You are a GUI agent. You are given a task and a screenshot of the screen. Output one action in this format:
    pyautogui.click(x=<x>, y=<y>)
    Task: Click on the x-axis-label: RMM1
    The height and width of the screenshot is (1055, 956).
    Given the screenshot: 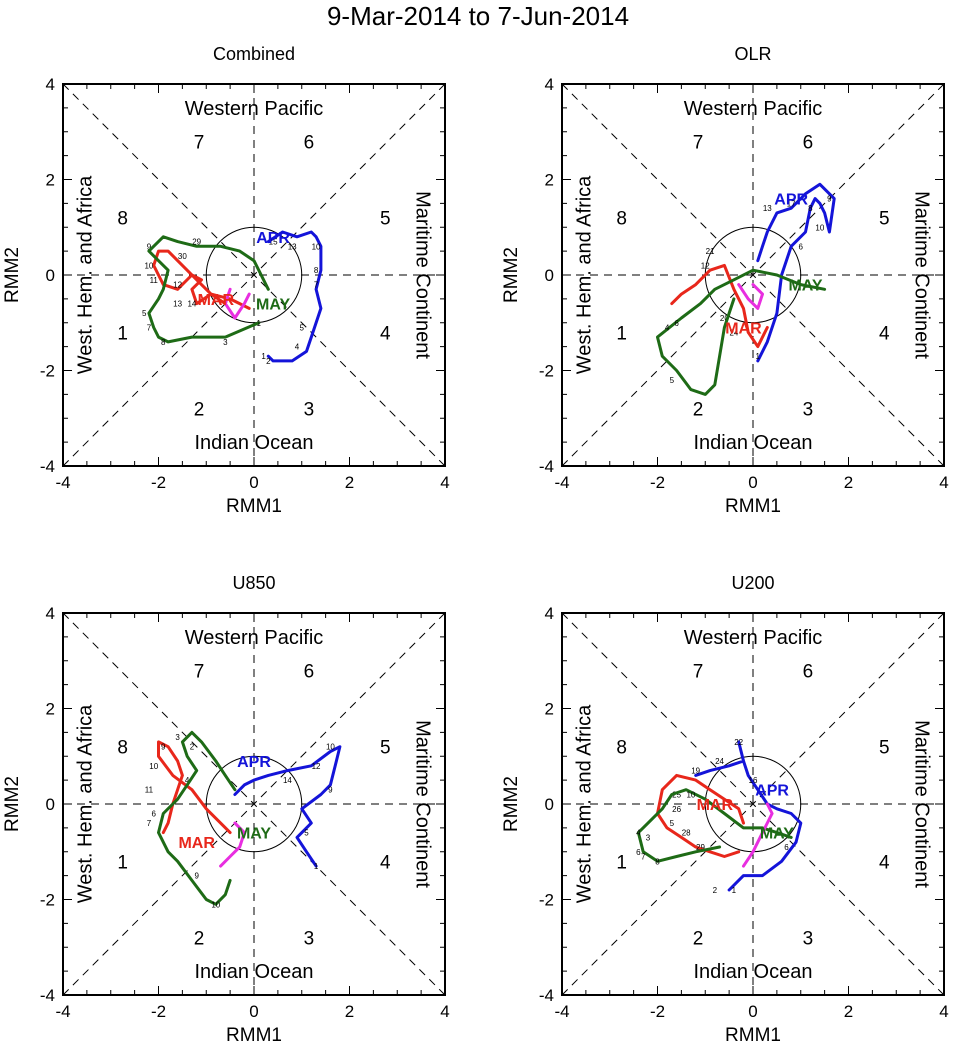 What is the action you would take?
    pyautogui.click(x=753, y=1035)
    